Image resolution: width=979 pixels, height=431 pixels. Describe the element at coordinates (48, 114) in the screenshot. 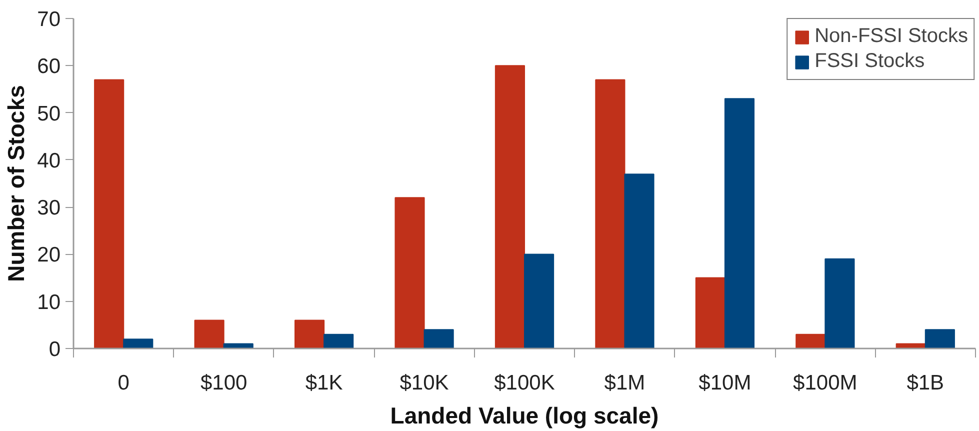

I see `y-tick-label: 50` at that location.